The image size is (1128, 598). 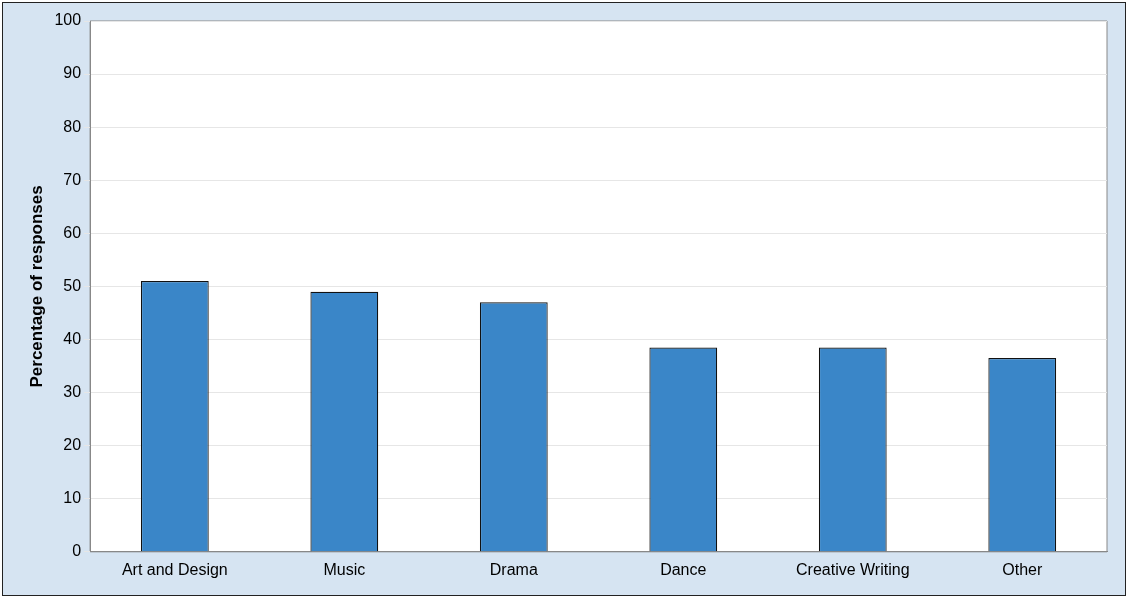 I want to click on x-tick-label: Art and Design, so click(x=174, y=569).